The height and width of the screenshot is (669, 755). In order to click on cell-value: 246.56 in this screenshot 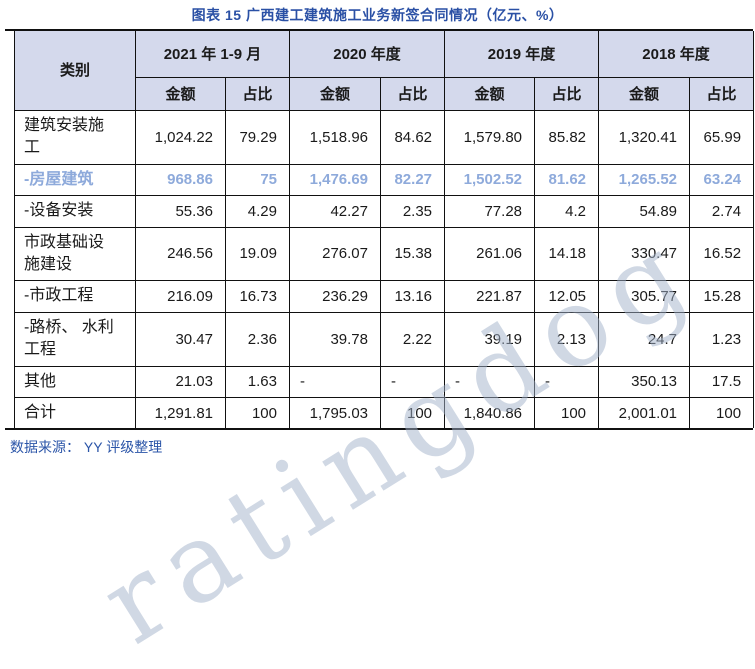, I will do `click(180, 254)`.